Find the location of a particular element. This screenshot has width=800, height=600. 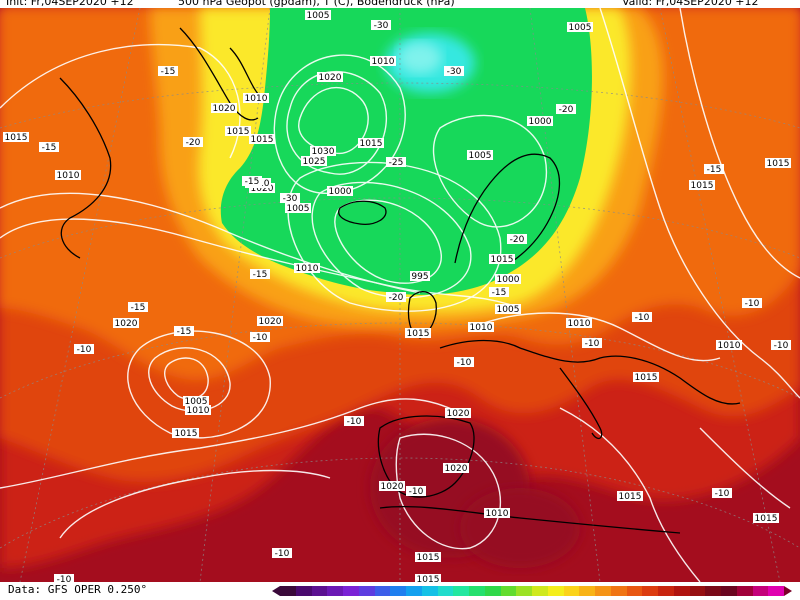

temperature-label: -20 is located at coordinates (517, 239).